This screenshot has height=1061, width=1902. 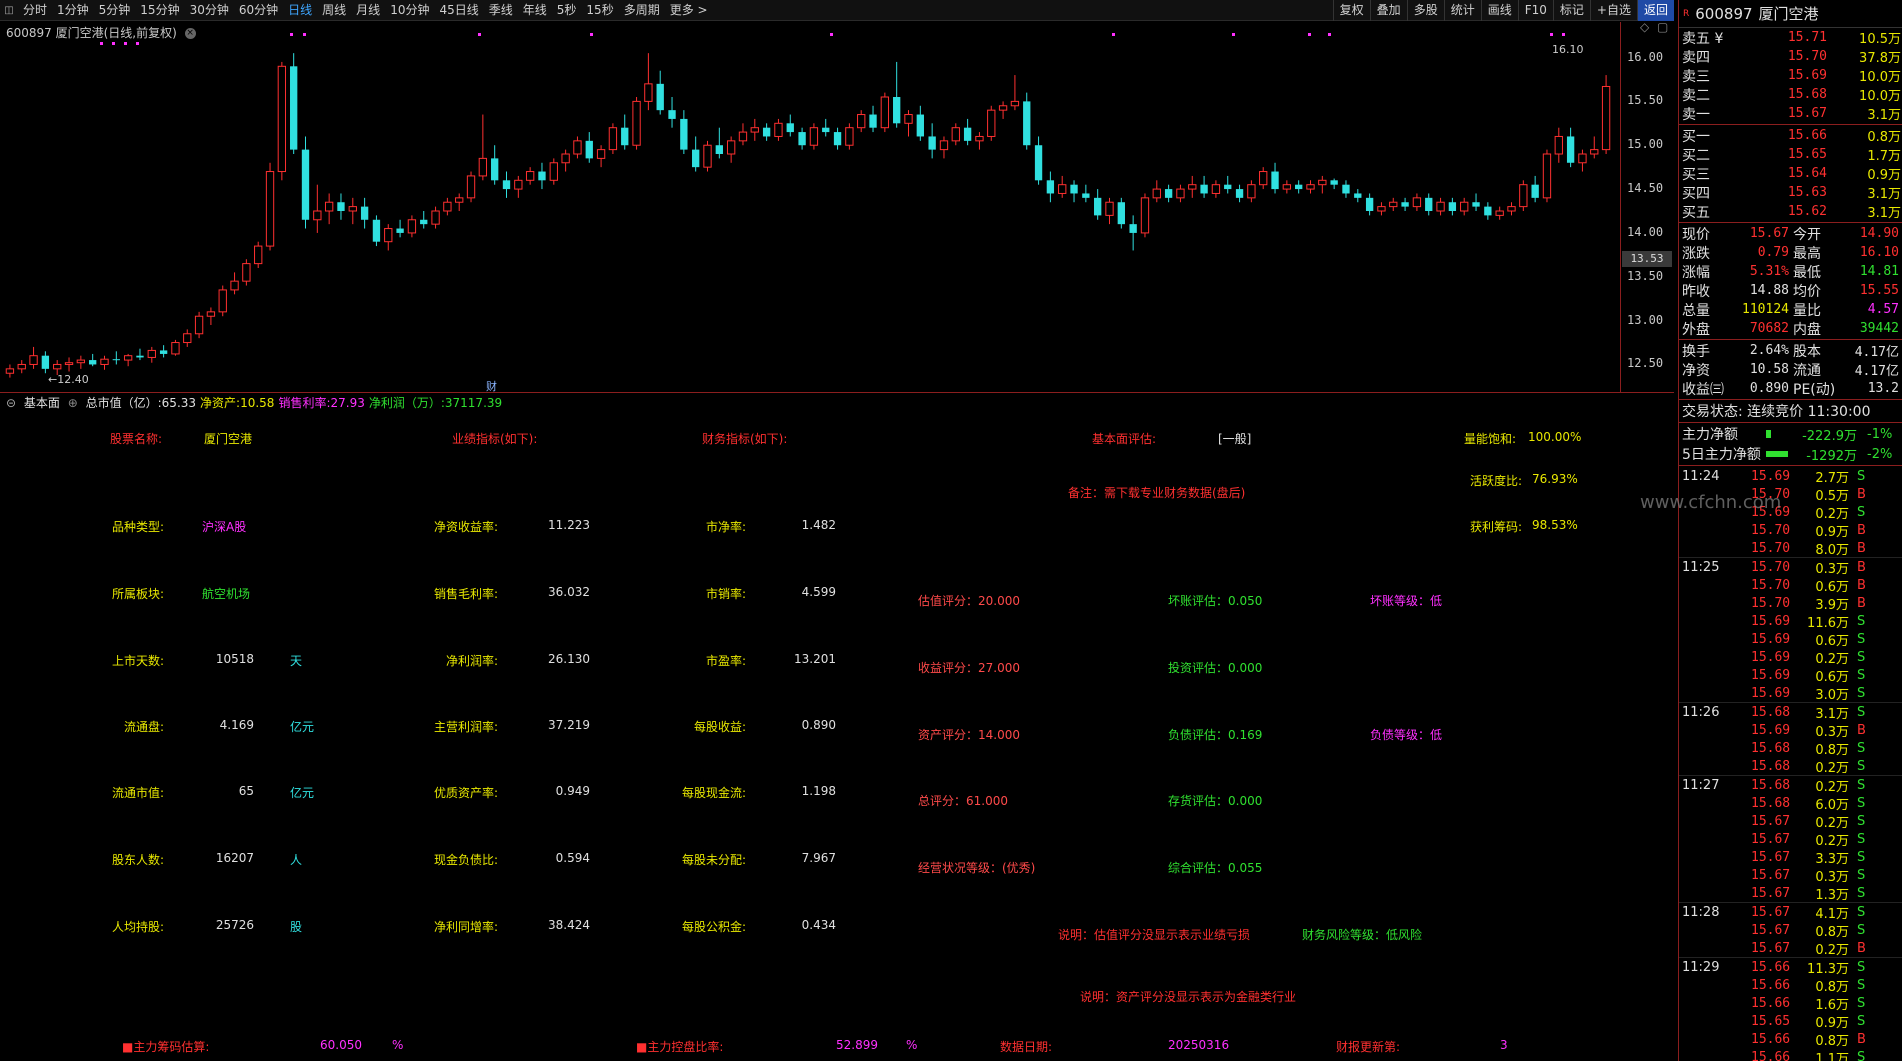 I want to click on buy-level: 买四 15.63 3.1万, so click(x=1790, y=192).